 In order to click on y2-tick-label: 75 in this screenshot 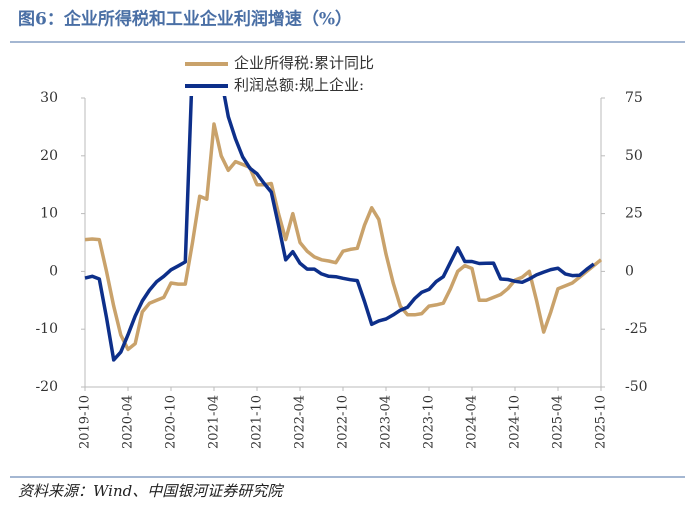, I will do `click(634, 98)`.